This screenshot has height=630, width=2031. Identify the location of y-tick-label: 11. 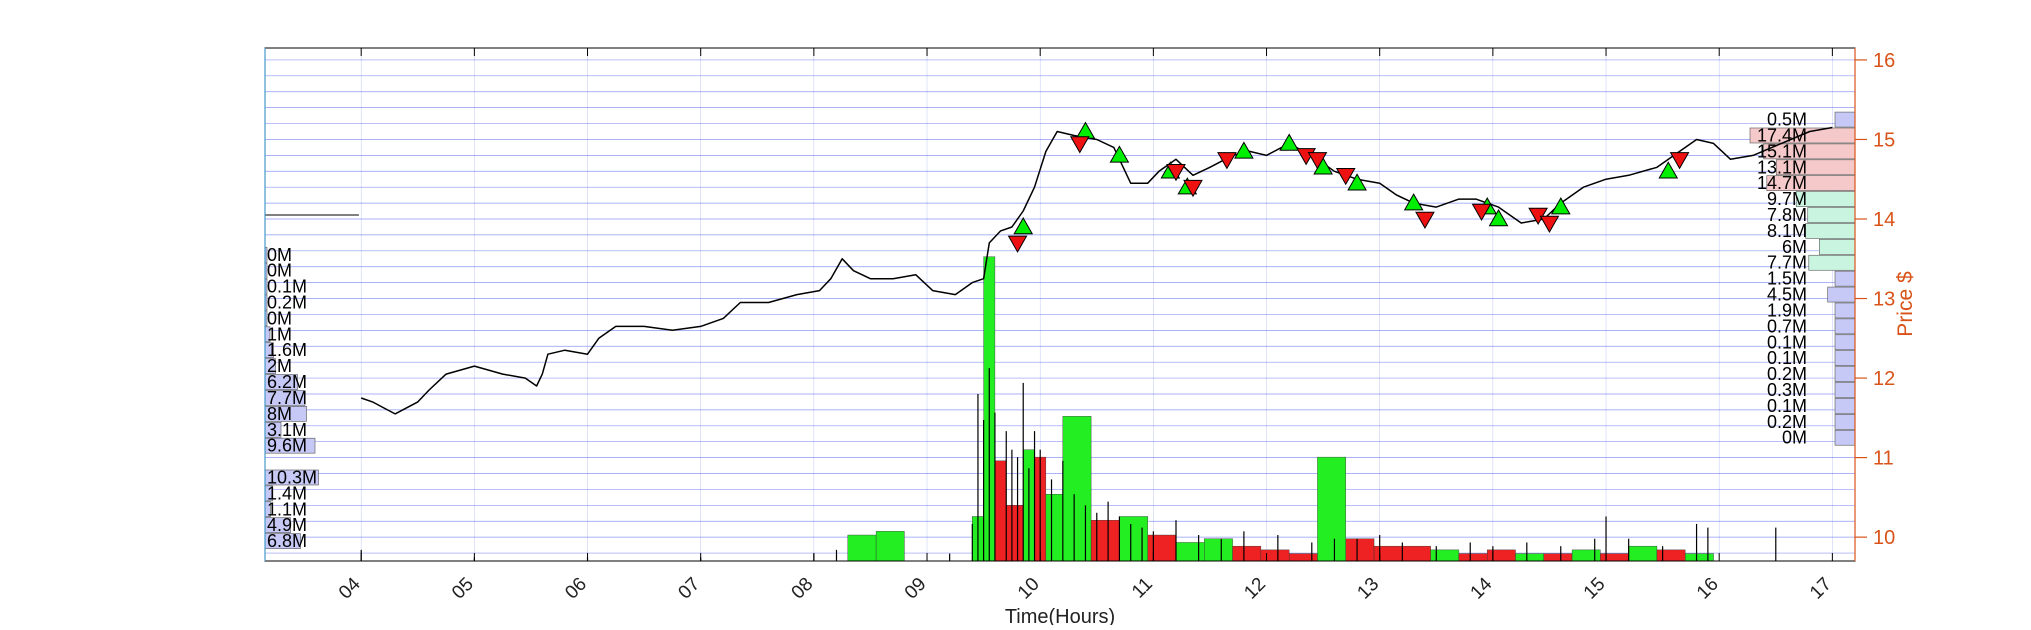
(1883, 459).